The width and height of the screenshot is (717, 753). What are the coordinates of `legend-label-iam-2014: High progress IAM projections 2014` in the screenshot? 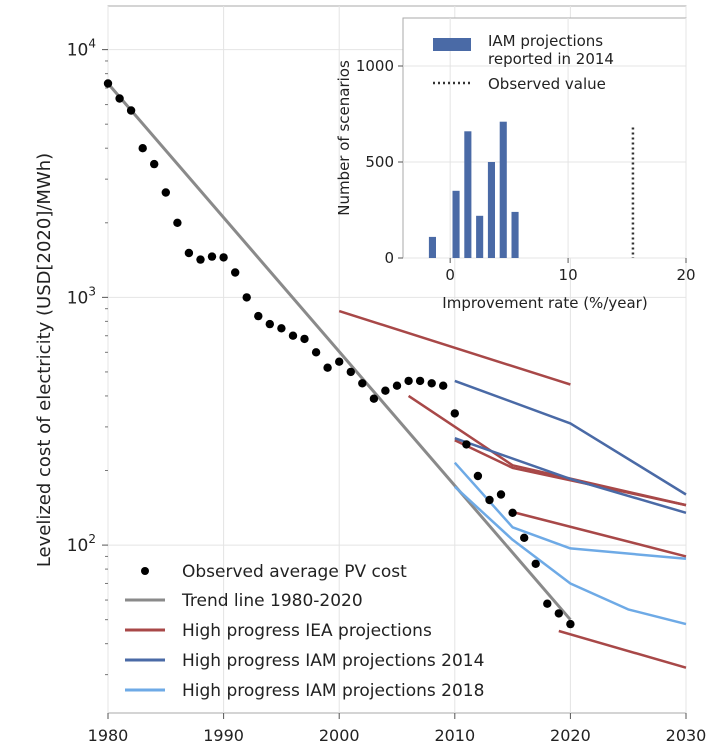 It's located at (333, 661).